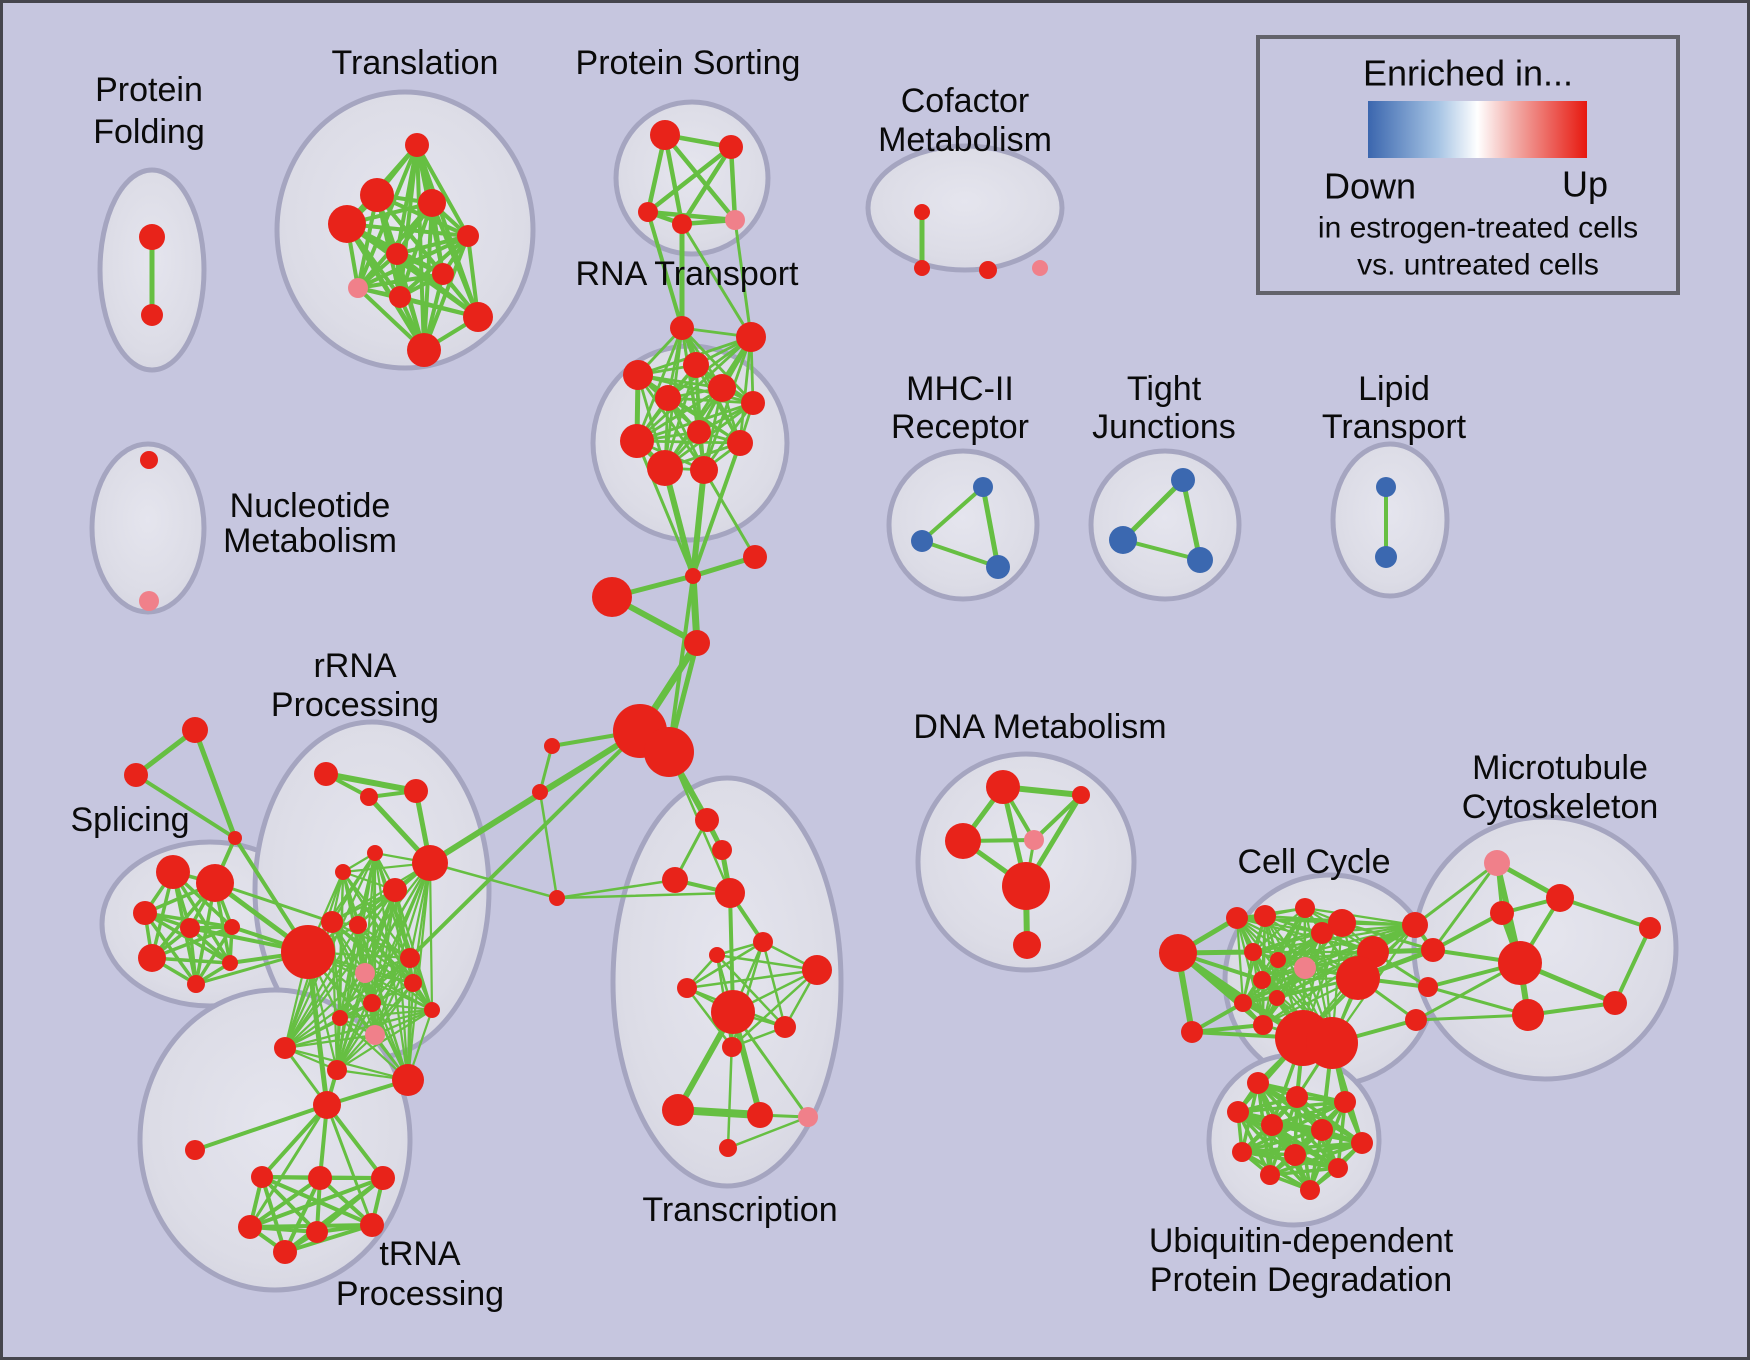  Describe the element at coordinates (347, 224) in the screenshot. I see `gene-set-node-t4` at that location.